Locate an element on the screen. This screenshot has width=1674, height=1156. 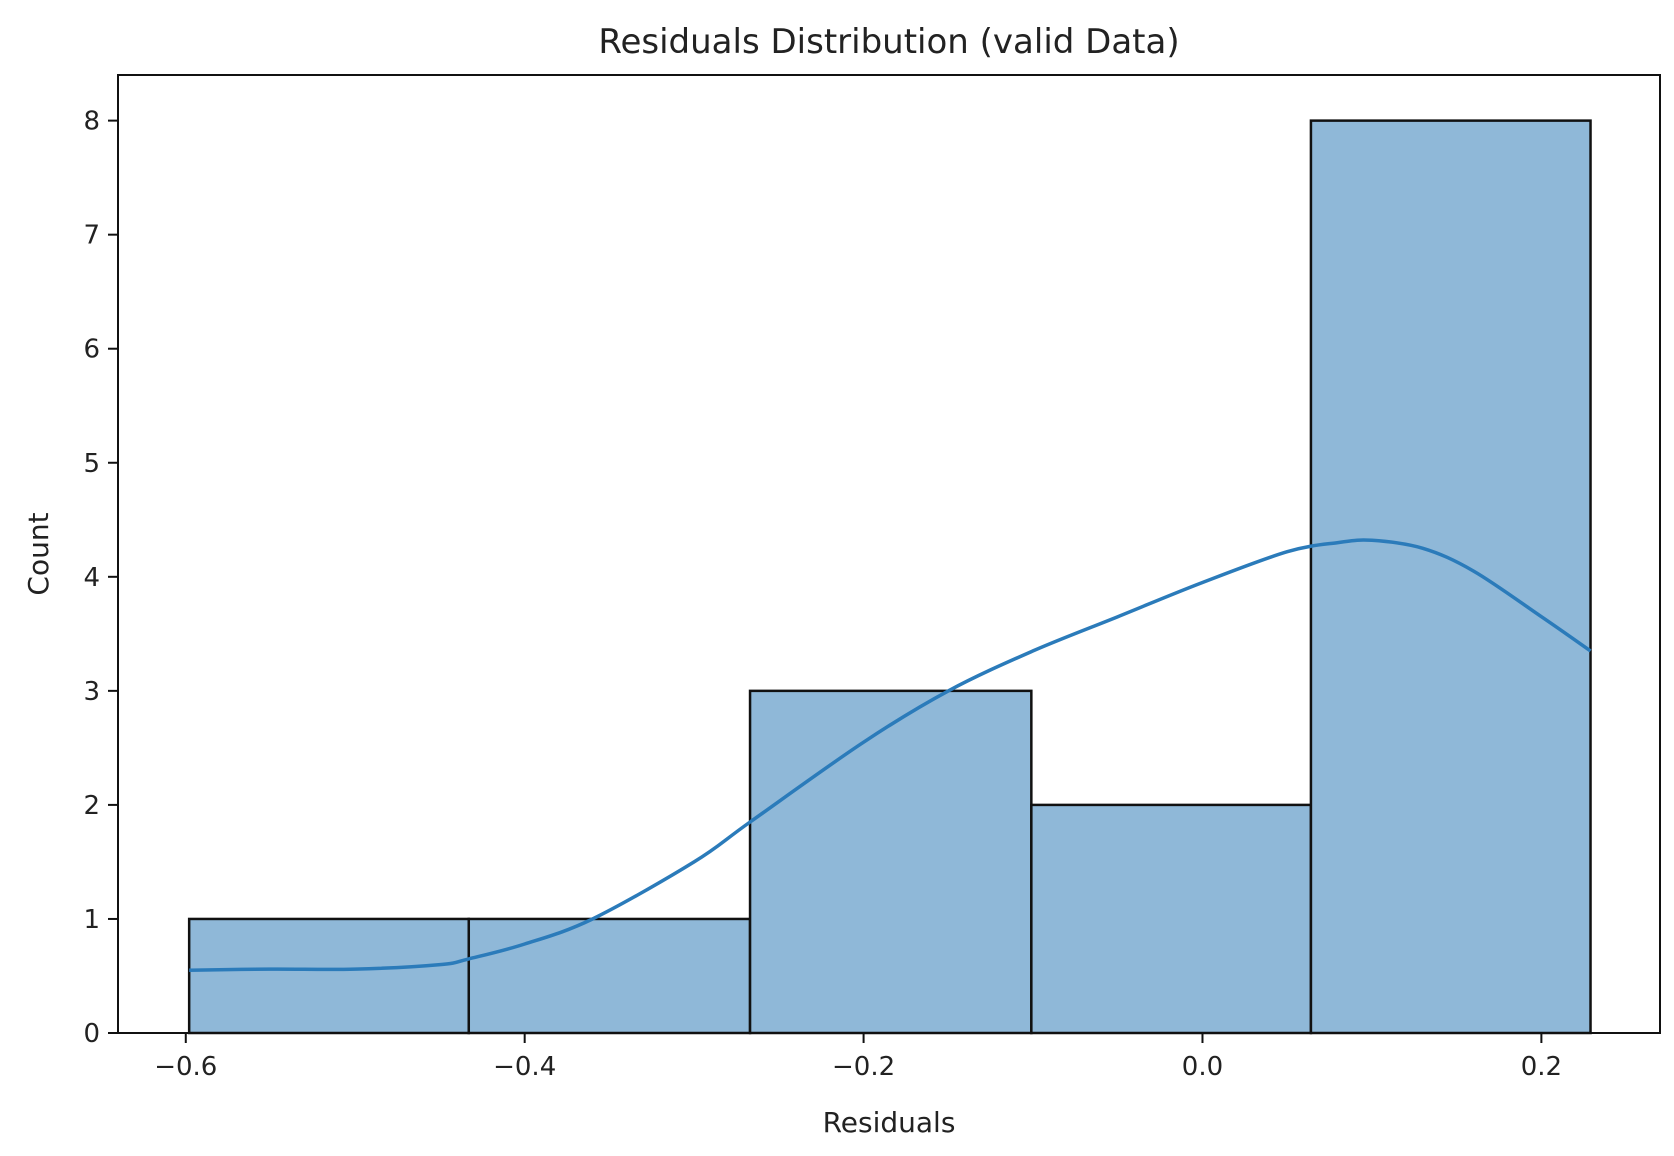
y-tick-label: 4 is located at coordinates (91, 578).